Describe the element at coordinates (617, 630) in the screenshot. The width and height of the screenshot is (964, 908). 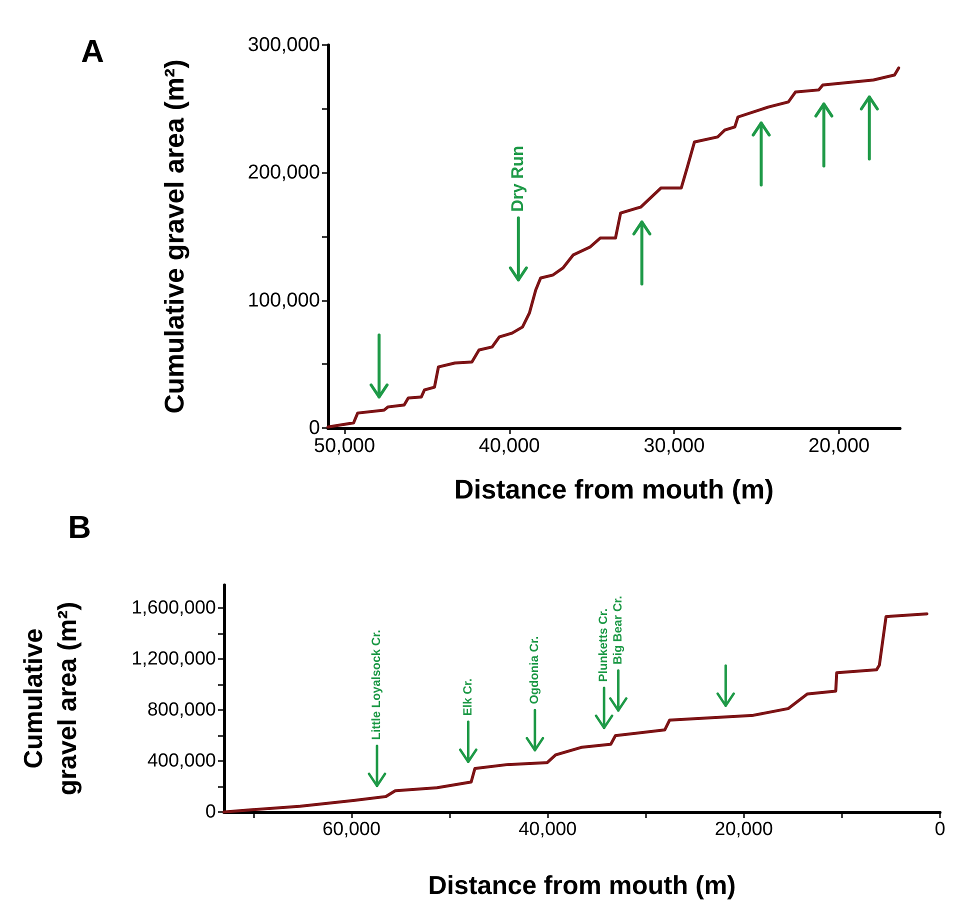
I see `annotation: Big Bear Cr.` at that location.